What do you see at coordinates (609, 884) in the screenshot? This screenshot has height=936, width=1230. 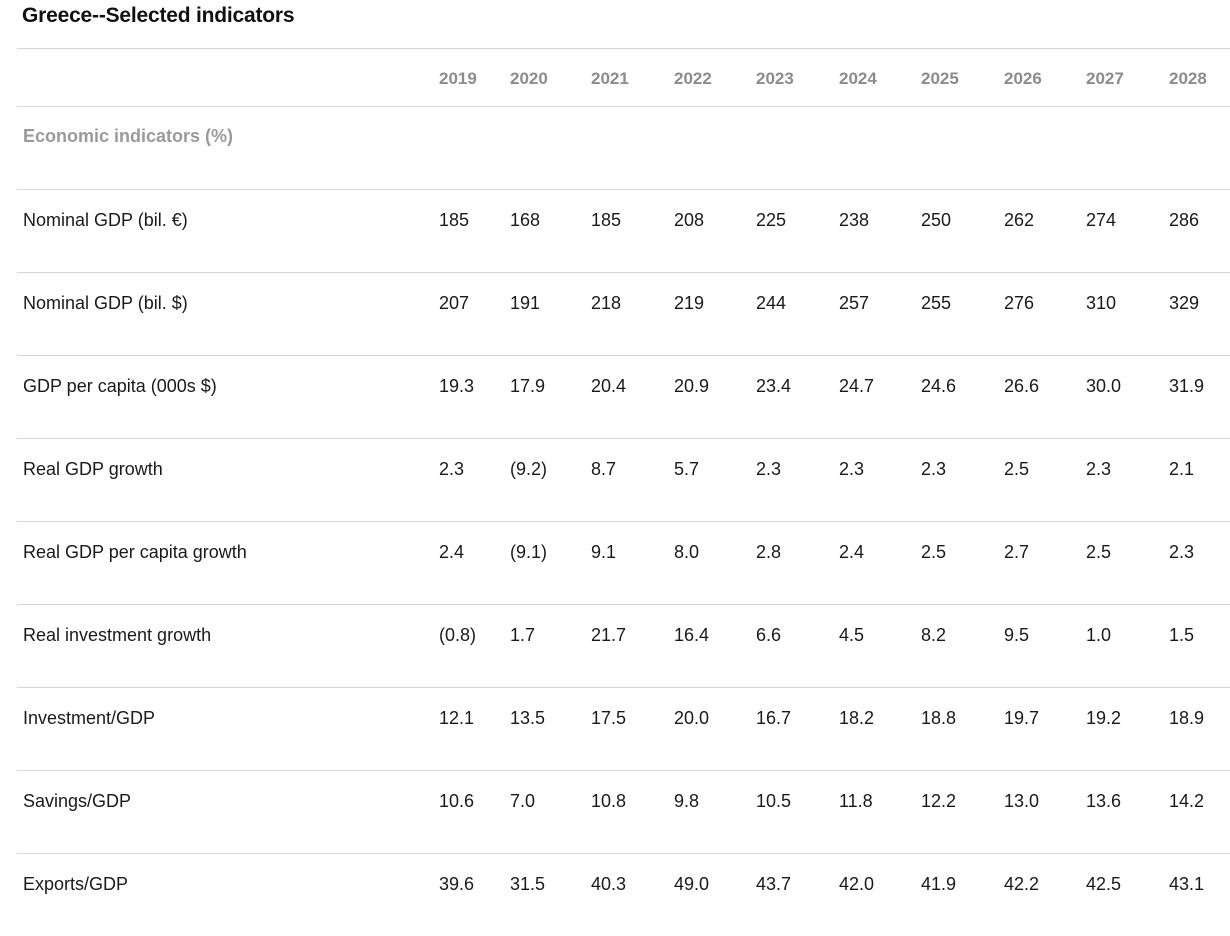 I see `table-cell: 40.3` at bounding box center [609, 884].